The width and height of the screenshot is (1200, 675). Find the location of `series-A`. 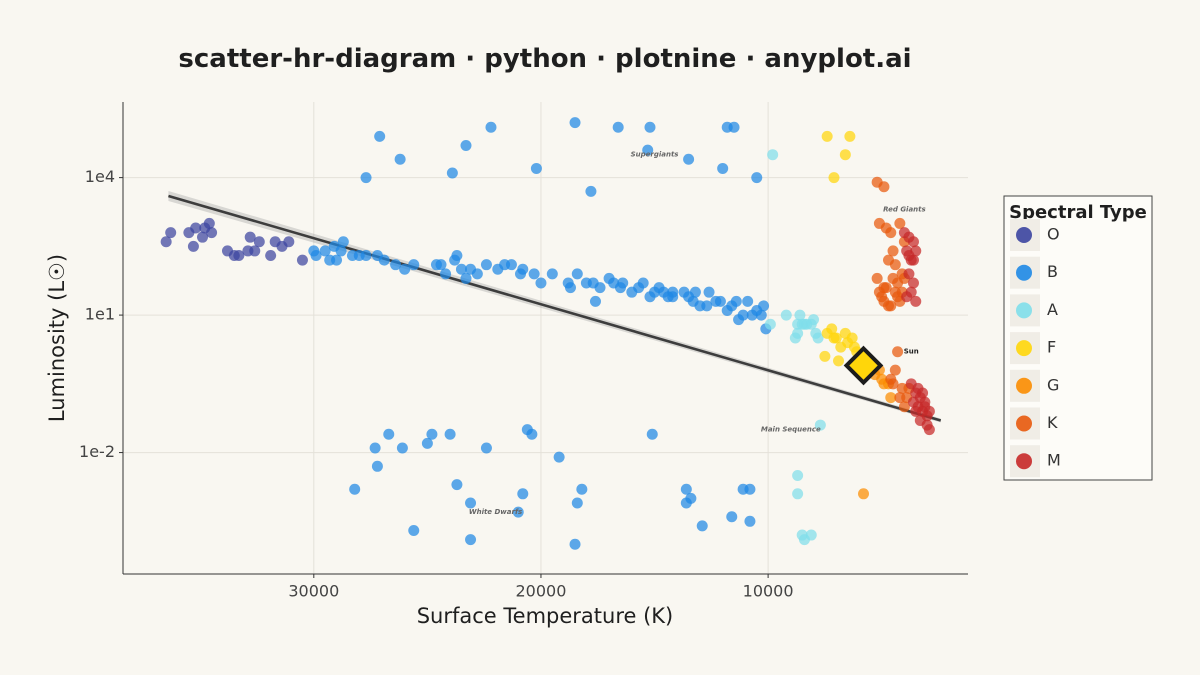

series-A is located at coordinates (795, 347).